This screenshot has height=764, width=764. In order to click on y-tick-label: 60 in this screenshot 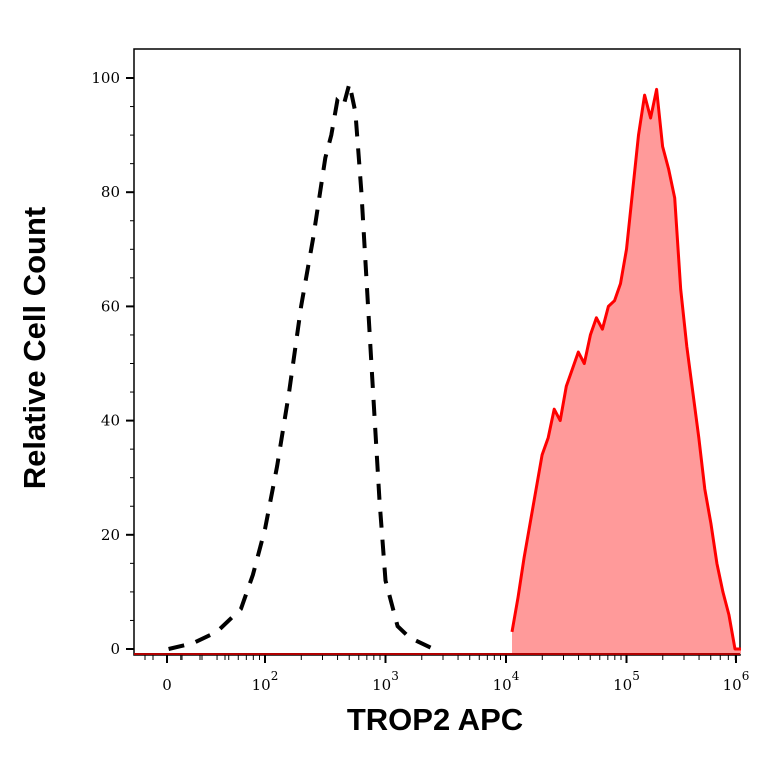, I will do `click(110, 306)`.